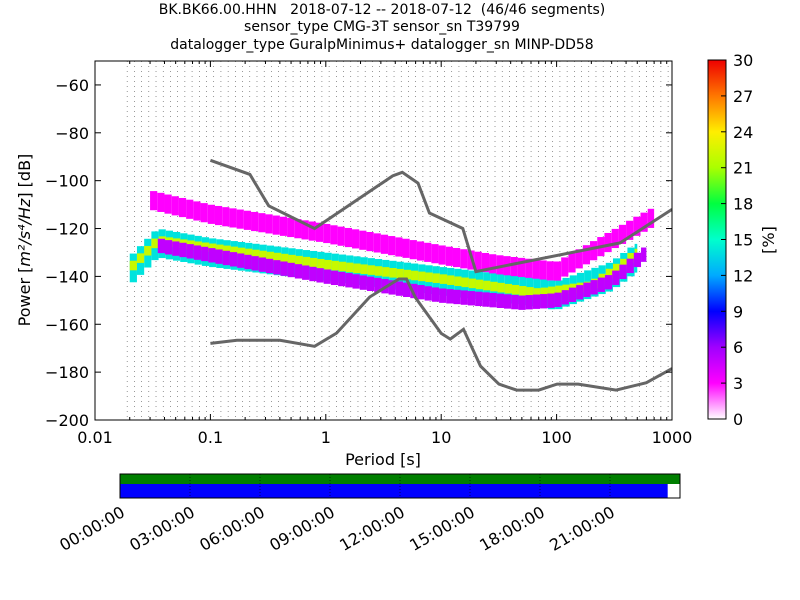 The width and height of the screenshot is (800, 600). Describe the element at coordinates (582, 528) in the screenshot. I see `timeline-tick-label: 21:00:00` at that location.